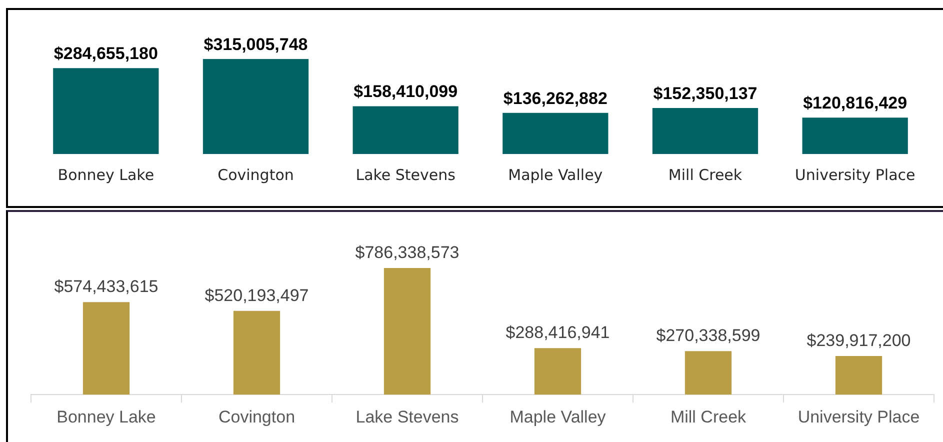 This screenshot has height=442, width=943. I want to click on data-label: $574,433,615, so click(106, 286).